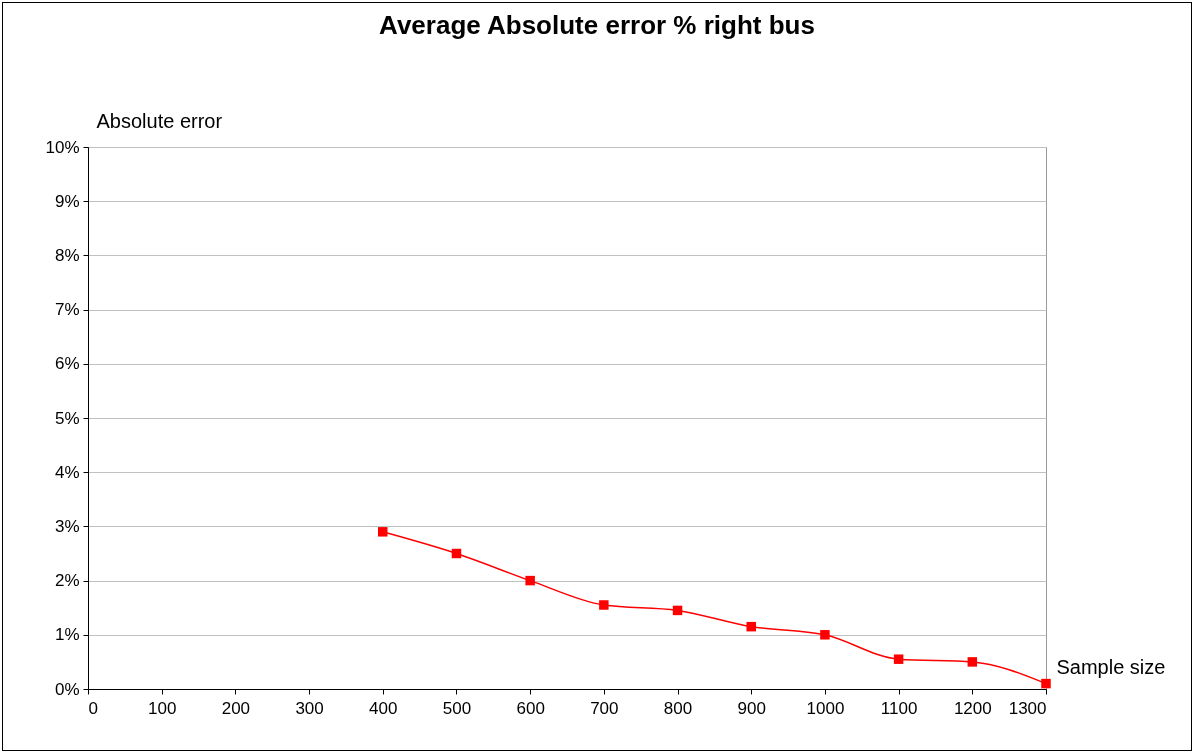 This screenshot has height=755, width=1196. Describe the element at coordinates (67, 310) in the screenshot. I see `y-tick-label: 7%` at that location.